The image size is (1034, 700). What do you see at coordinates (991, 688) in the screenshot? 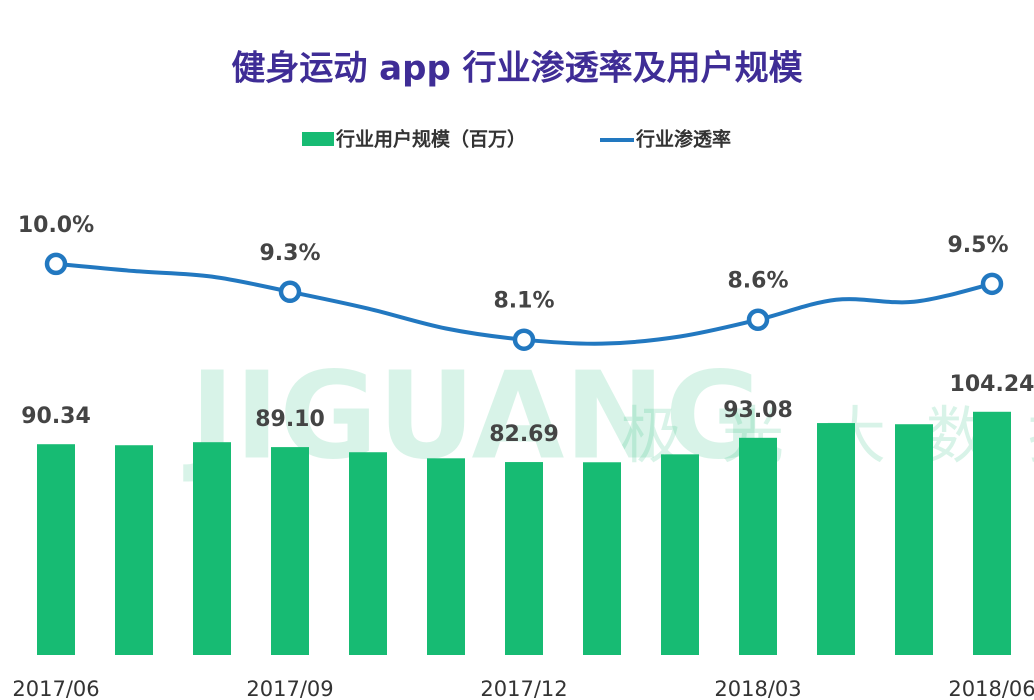
I see `x-tick-label: 2018/06` at bounding box center [991, 688].